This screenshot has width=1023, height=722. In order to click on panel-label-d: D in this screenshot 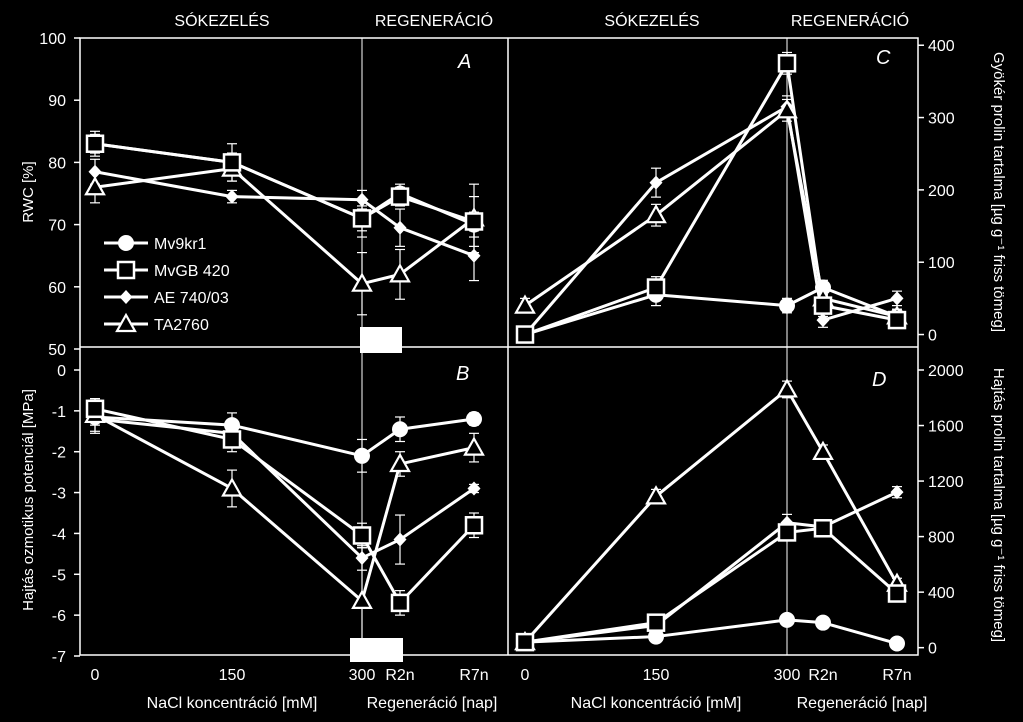, I will do `click(879, 380)`.